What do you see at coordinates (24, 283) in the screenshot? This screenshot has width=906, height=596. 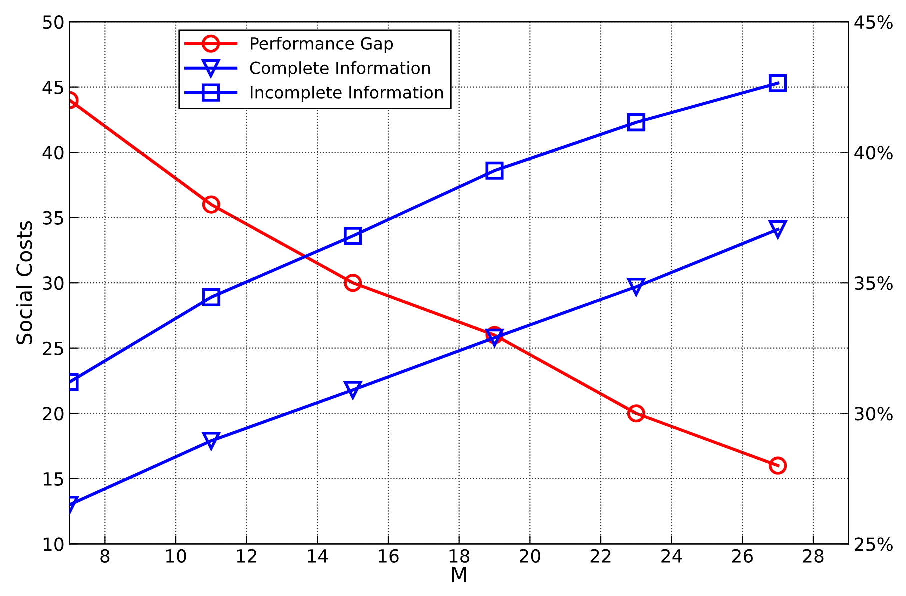 I see `y-axis-title: Social Costs` at bounding box center [24, 283].